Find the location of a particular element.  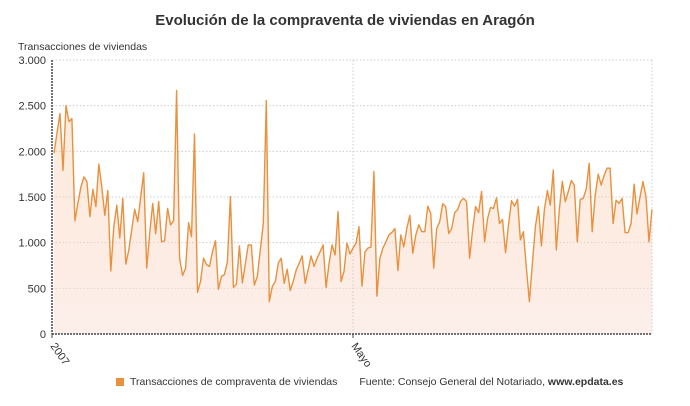

x-tick-label: 2007 is located at coordinates (60, 354).